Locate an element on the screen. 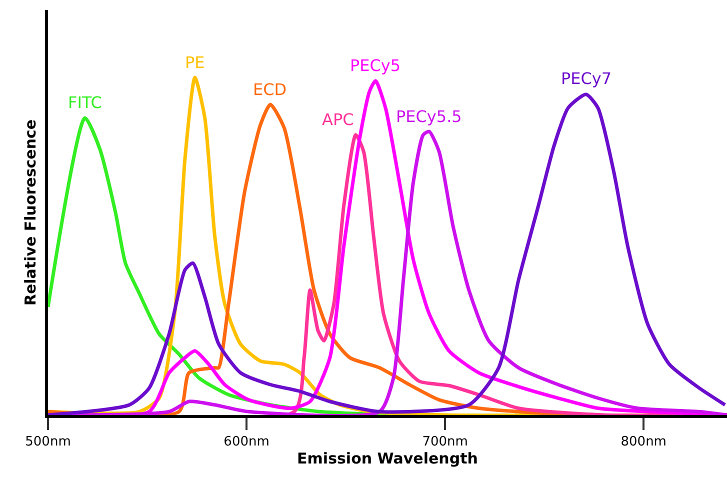 This screenshot has width=727, height=477. series-label: PECy5.5 is located at coordinates (429, 116).